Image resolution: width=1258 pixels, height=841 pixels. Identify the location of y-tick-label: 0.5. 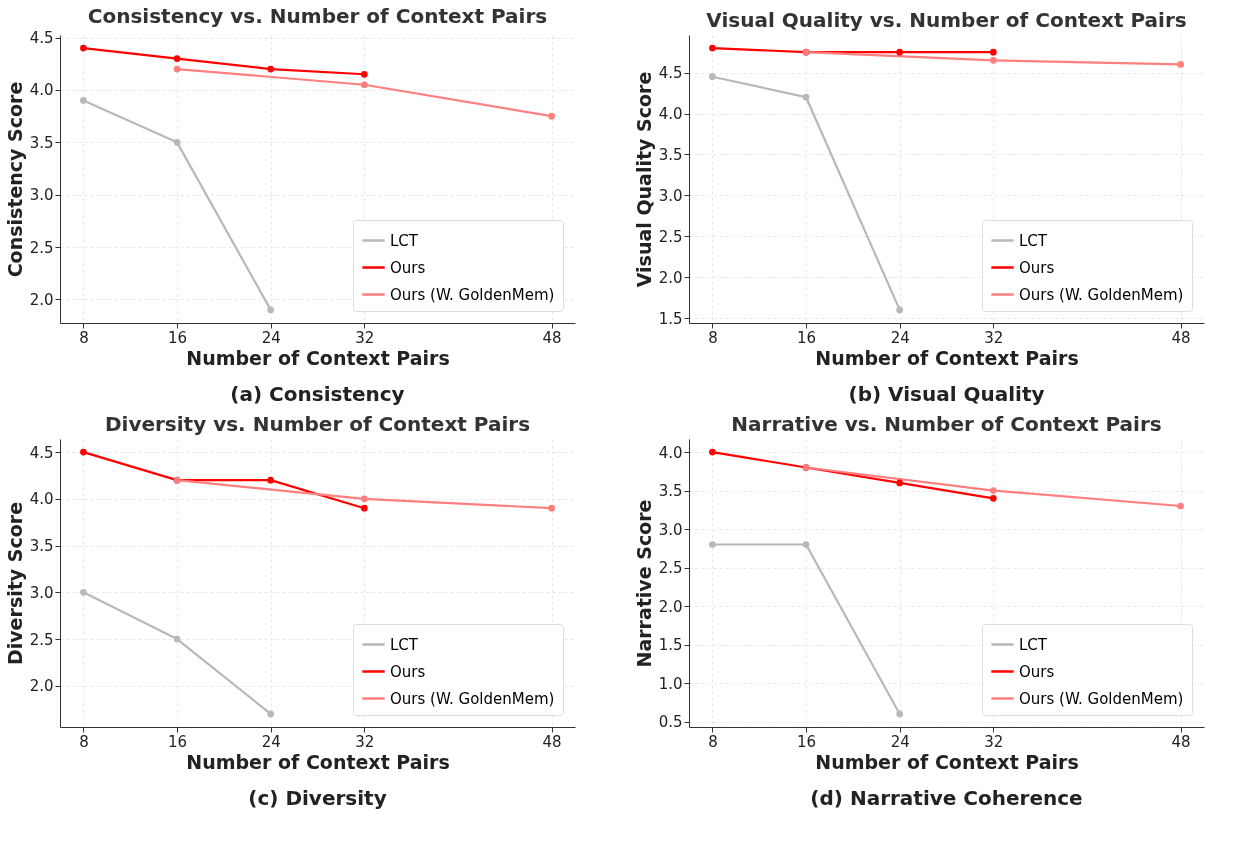
(670, 722).